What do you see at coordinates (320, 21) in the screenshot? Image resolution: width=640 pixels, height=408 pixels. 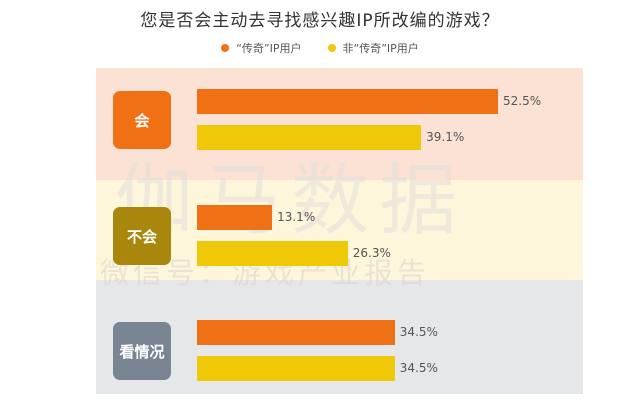 I see `chart-title: 您是否会主动去寻找感兴趣IP所改编的游戏？` at bounding box center [320, 21].